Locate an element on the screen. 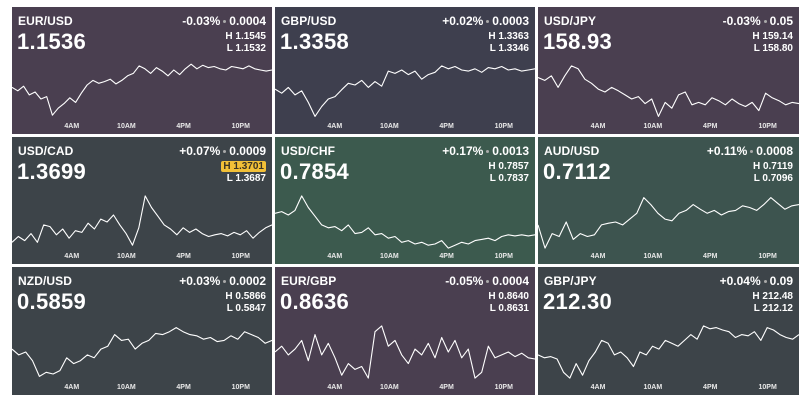 The width and height of the screenshot is (800, 400). change-percent: +0.04% is located at coordinates (740, 281).